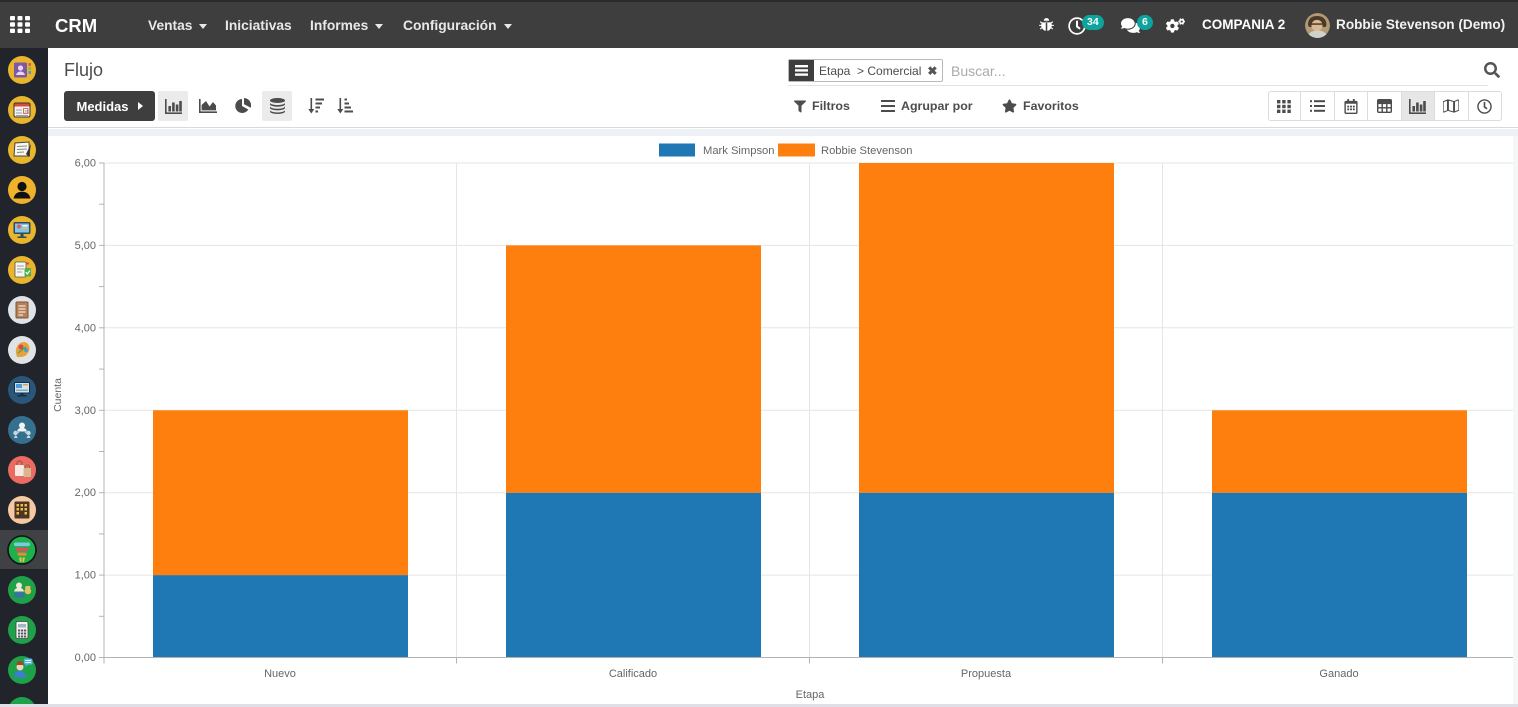  Describe the element at coordinates (633, 674) in the screenshot. I see `svg-text: Calificado` at that location.